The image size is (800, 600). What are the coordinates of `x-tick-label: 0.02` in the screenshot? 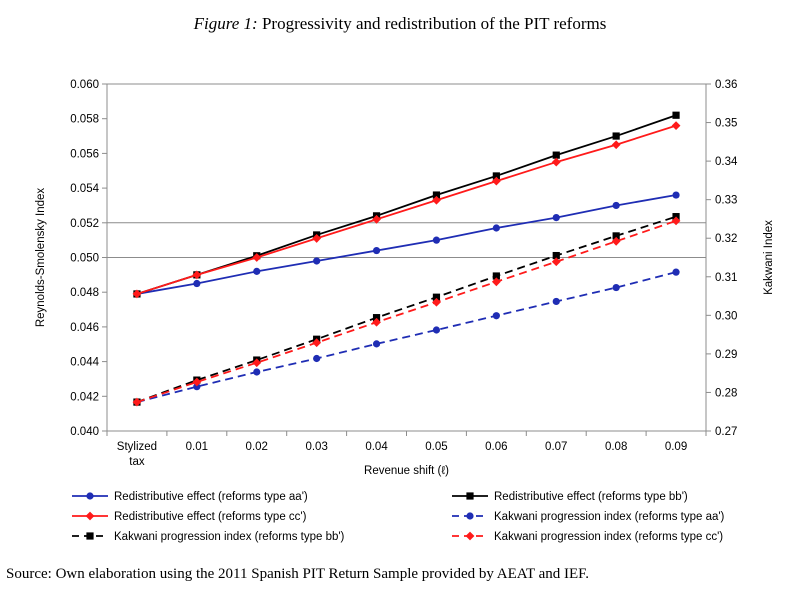 It's located at (257, 447).